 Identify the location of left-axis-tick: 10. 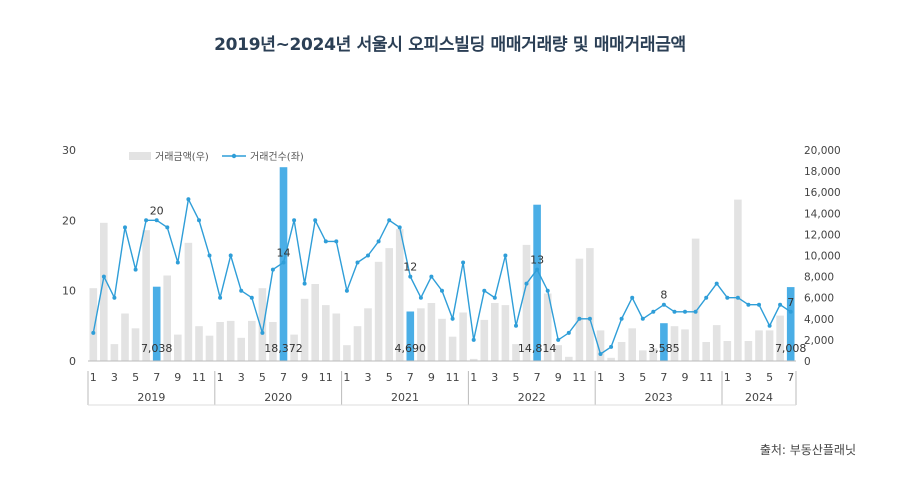
(69, 291).